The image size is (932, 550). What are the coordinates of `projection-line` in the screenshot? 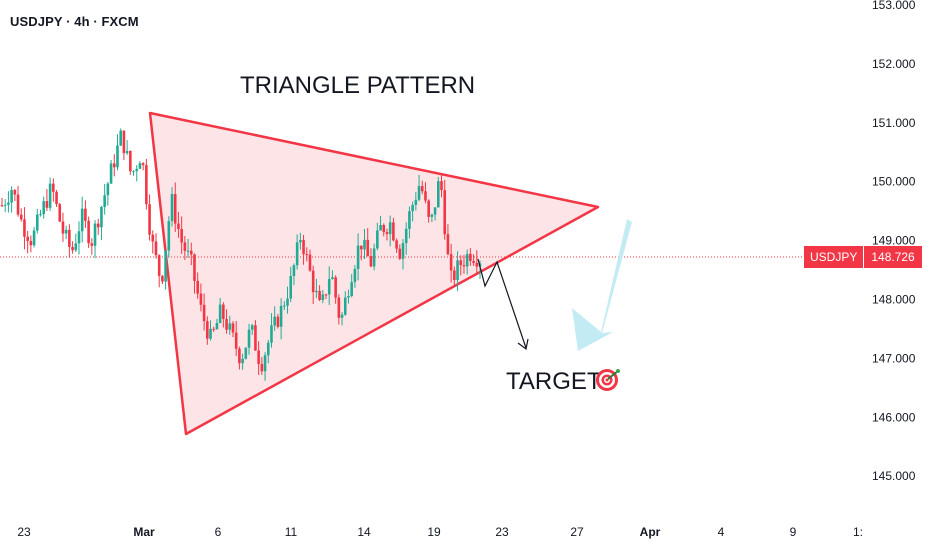 It's located at (502, 303).